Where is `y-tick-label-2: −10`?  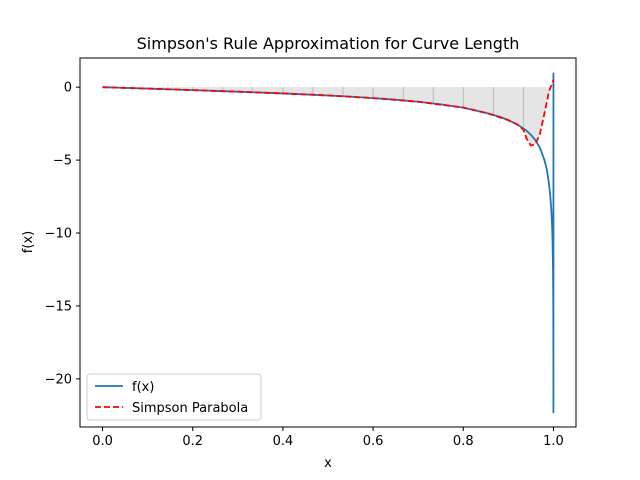
y-tick-label-2: −10 is located at coordinates (58, 234).